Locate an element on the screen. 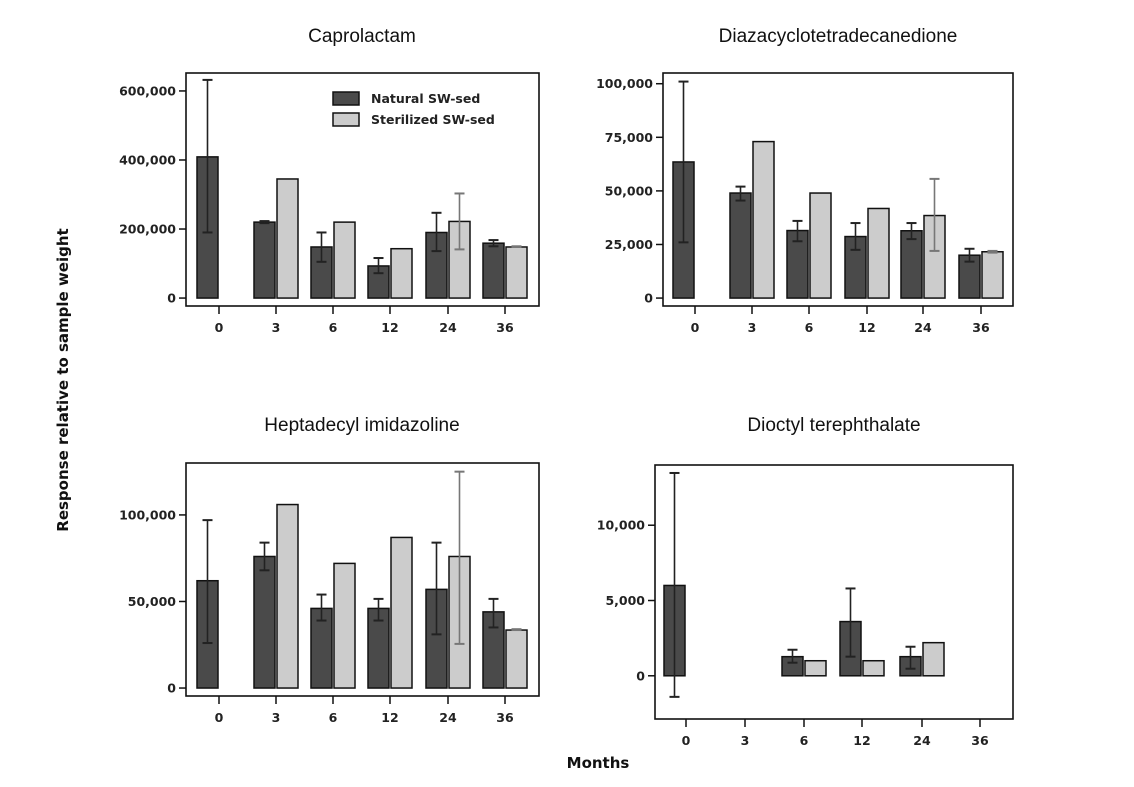 Image resolution: width=1134 pixels, height=787 pixels. legend-swatch-sterilized is located at coordinates (346, 119).